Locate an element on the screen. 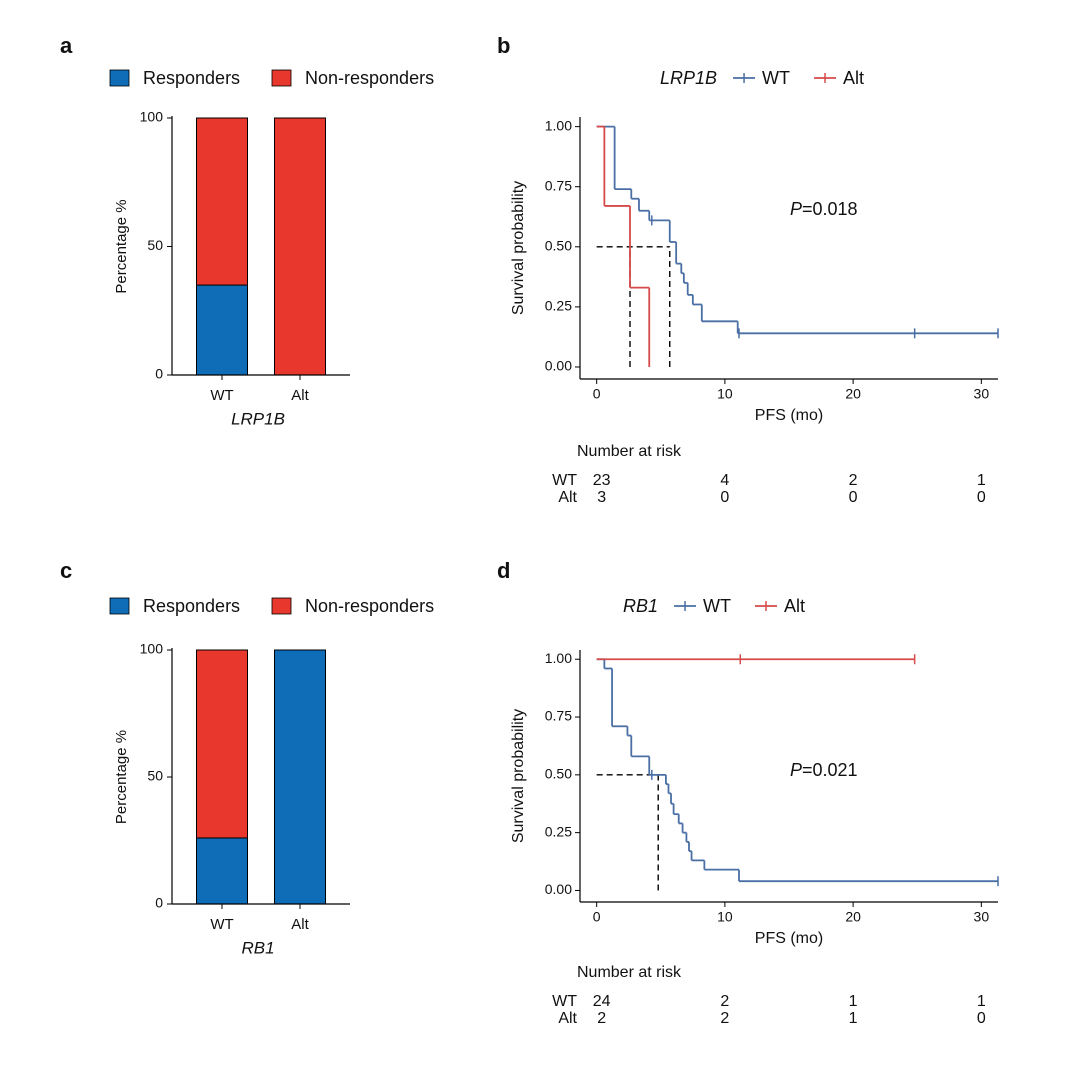 This screenshot has height=1089, width=1080. risk-count: 3 is located at coordinates (601, 497).